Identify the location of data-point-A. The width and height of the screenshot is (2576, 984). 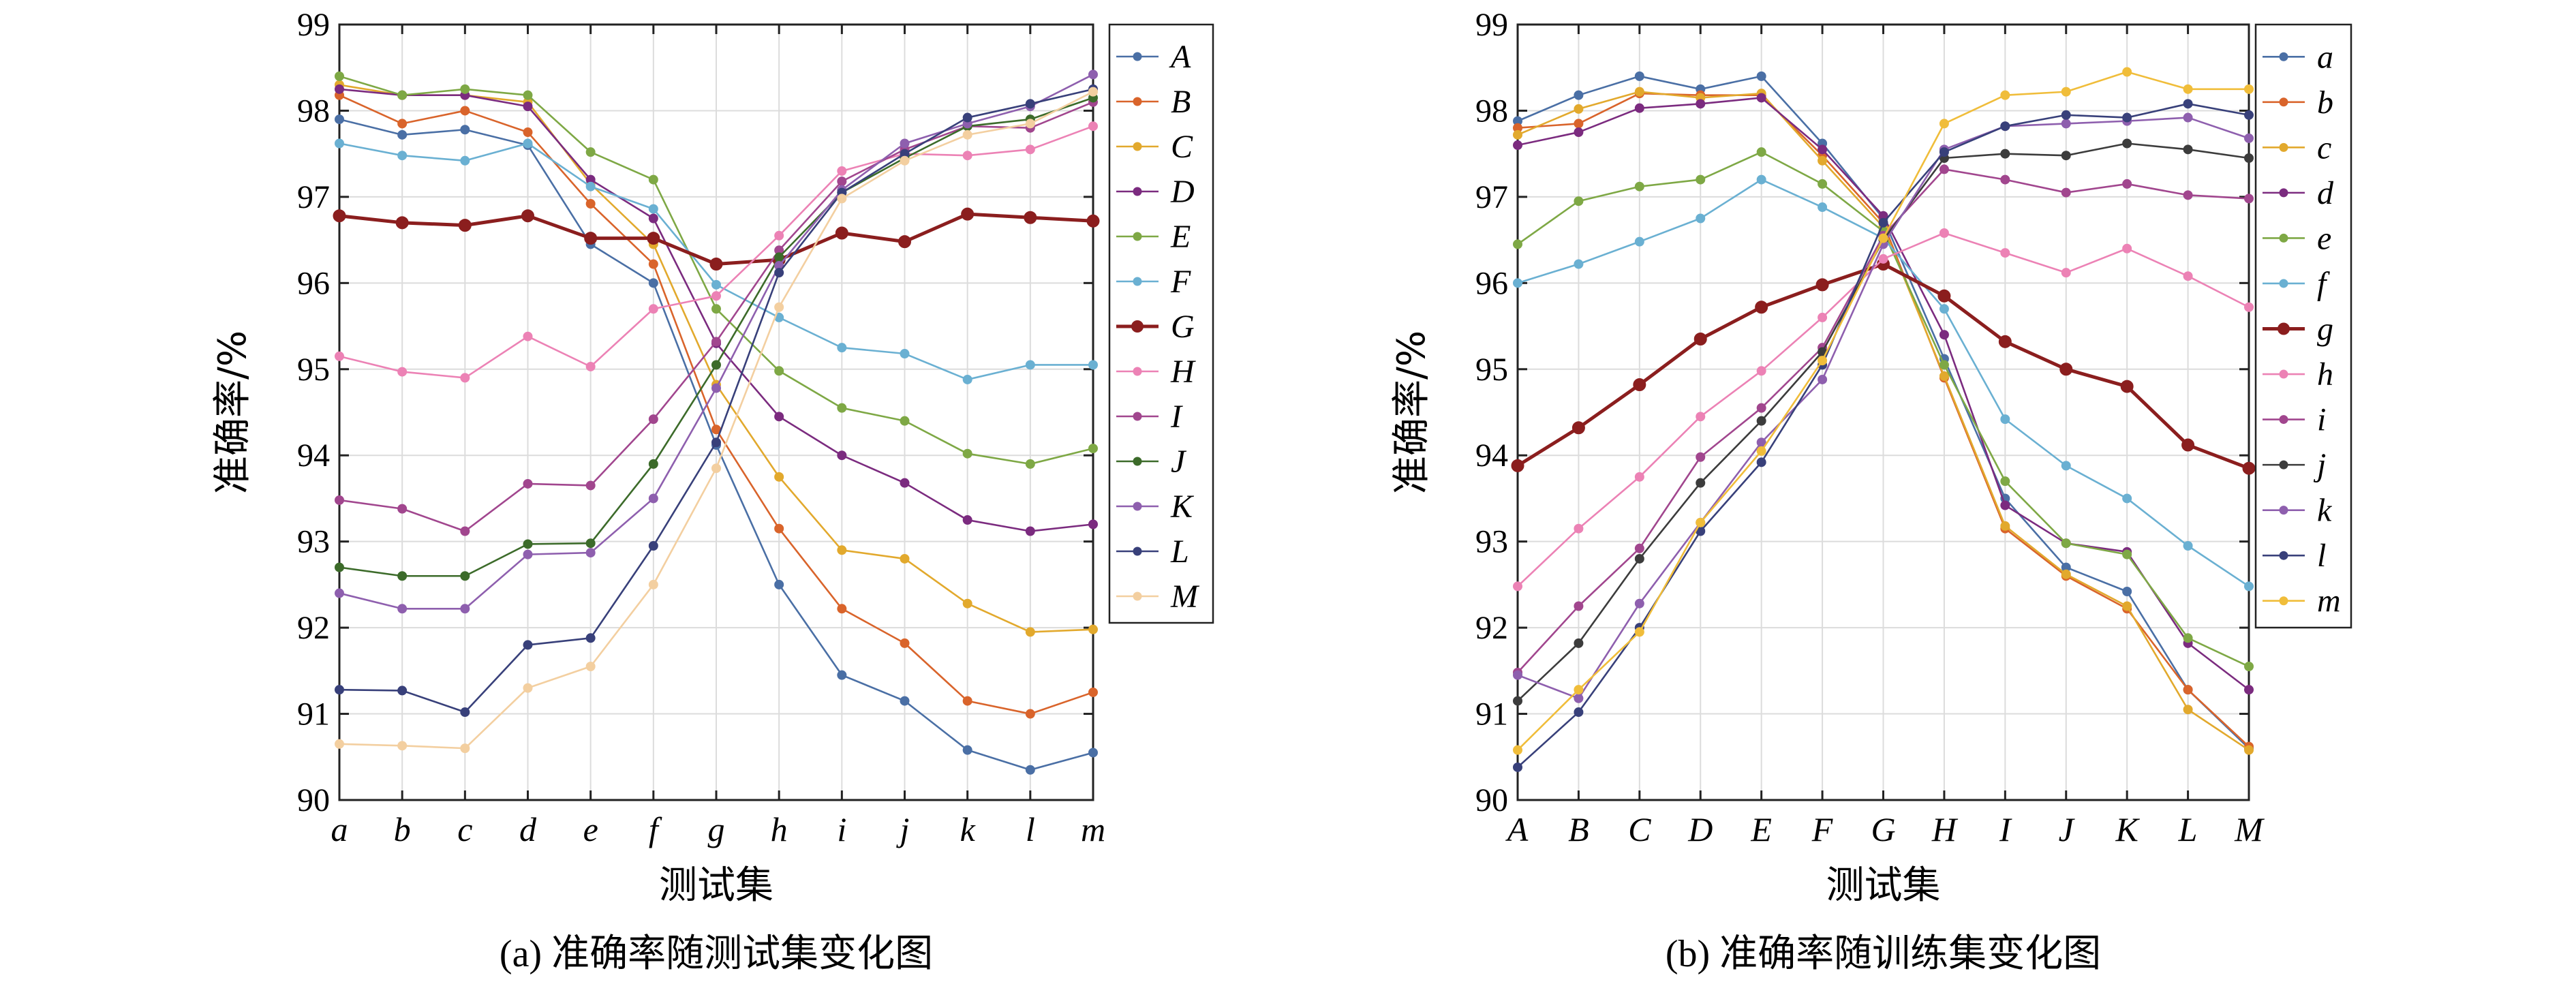
(842, 675).